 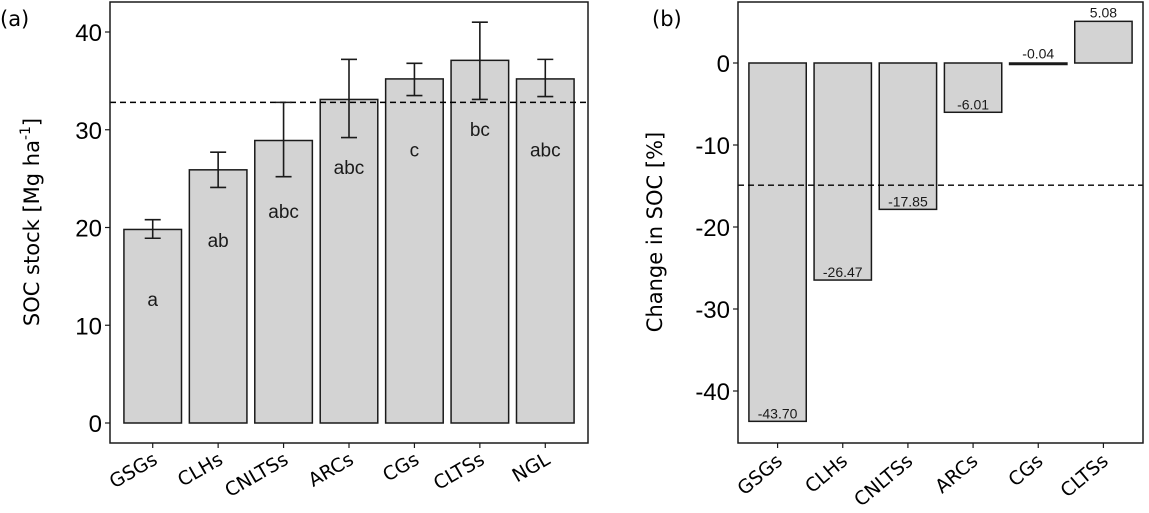 What do you see at coordinates (712, 392) in the screenshot?
I see `y-tick-label: -40` at bounding box center [712, 392].